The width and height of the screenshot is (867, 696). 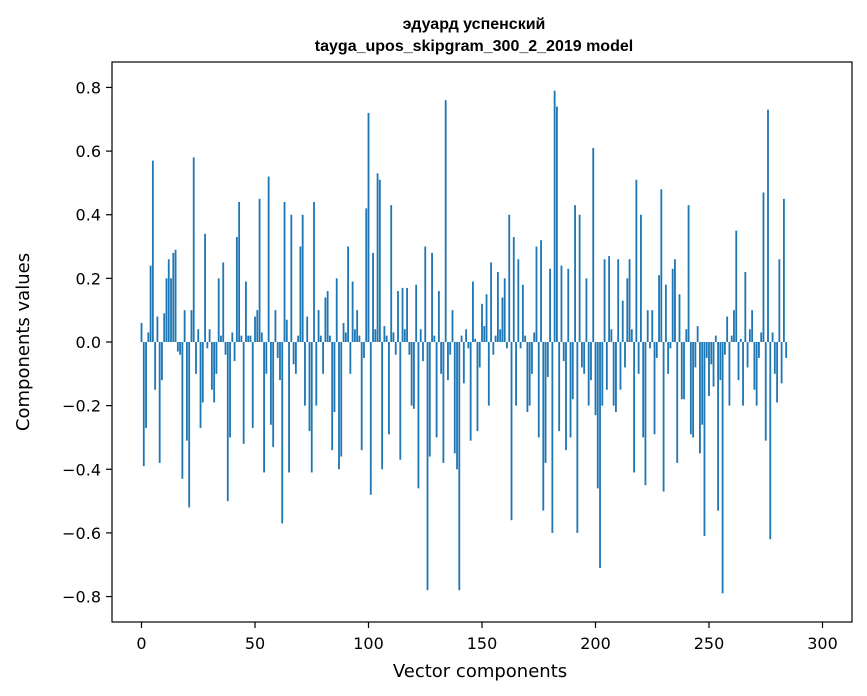 I want to click on x-tick-label: 200, so click(x=595, y=643).